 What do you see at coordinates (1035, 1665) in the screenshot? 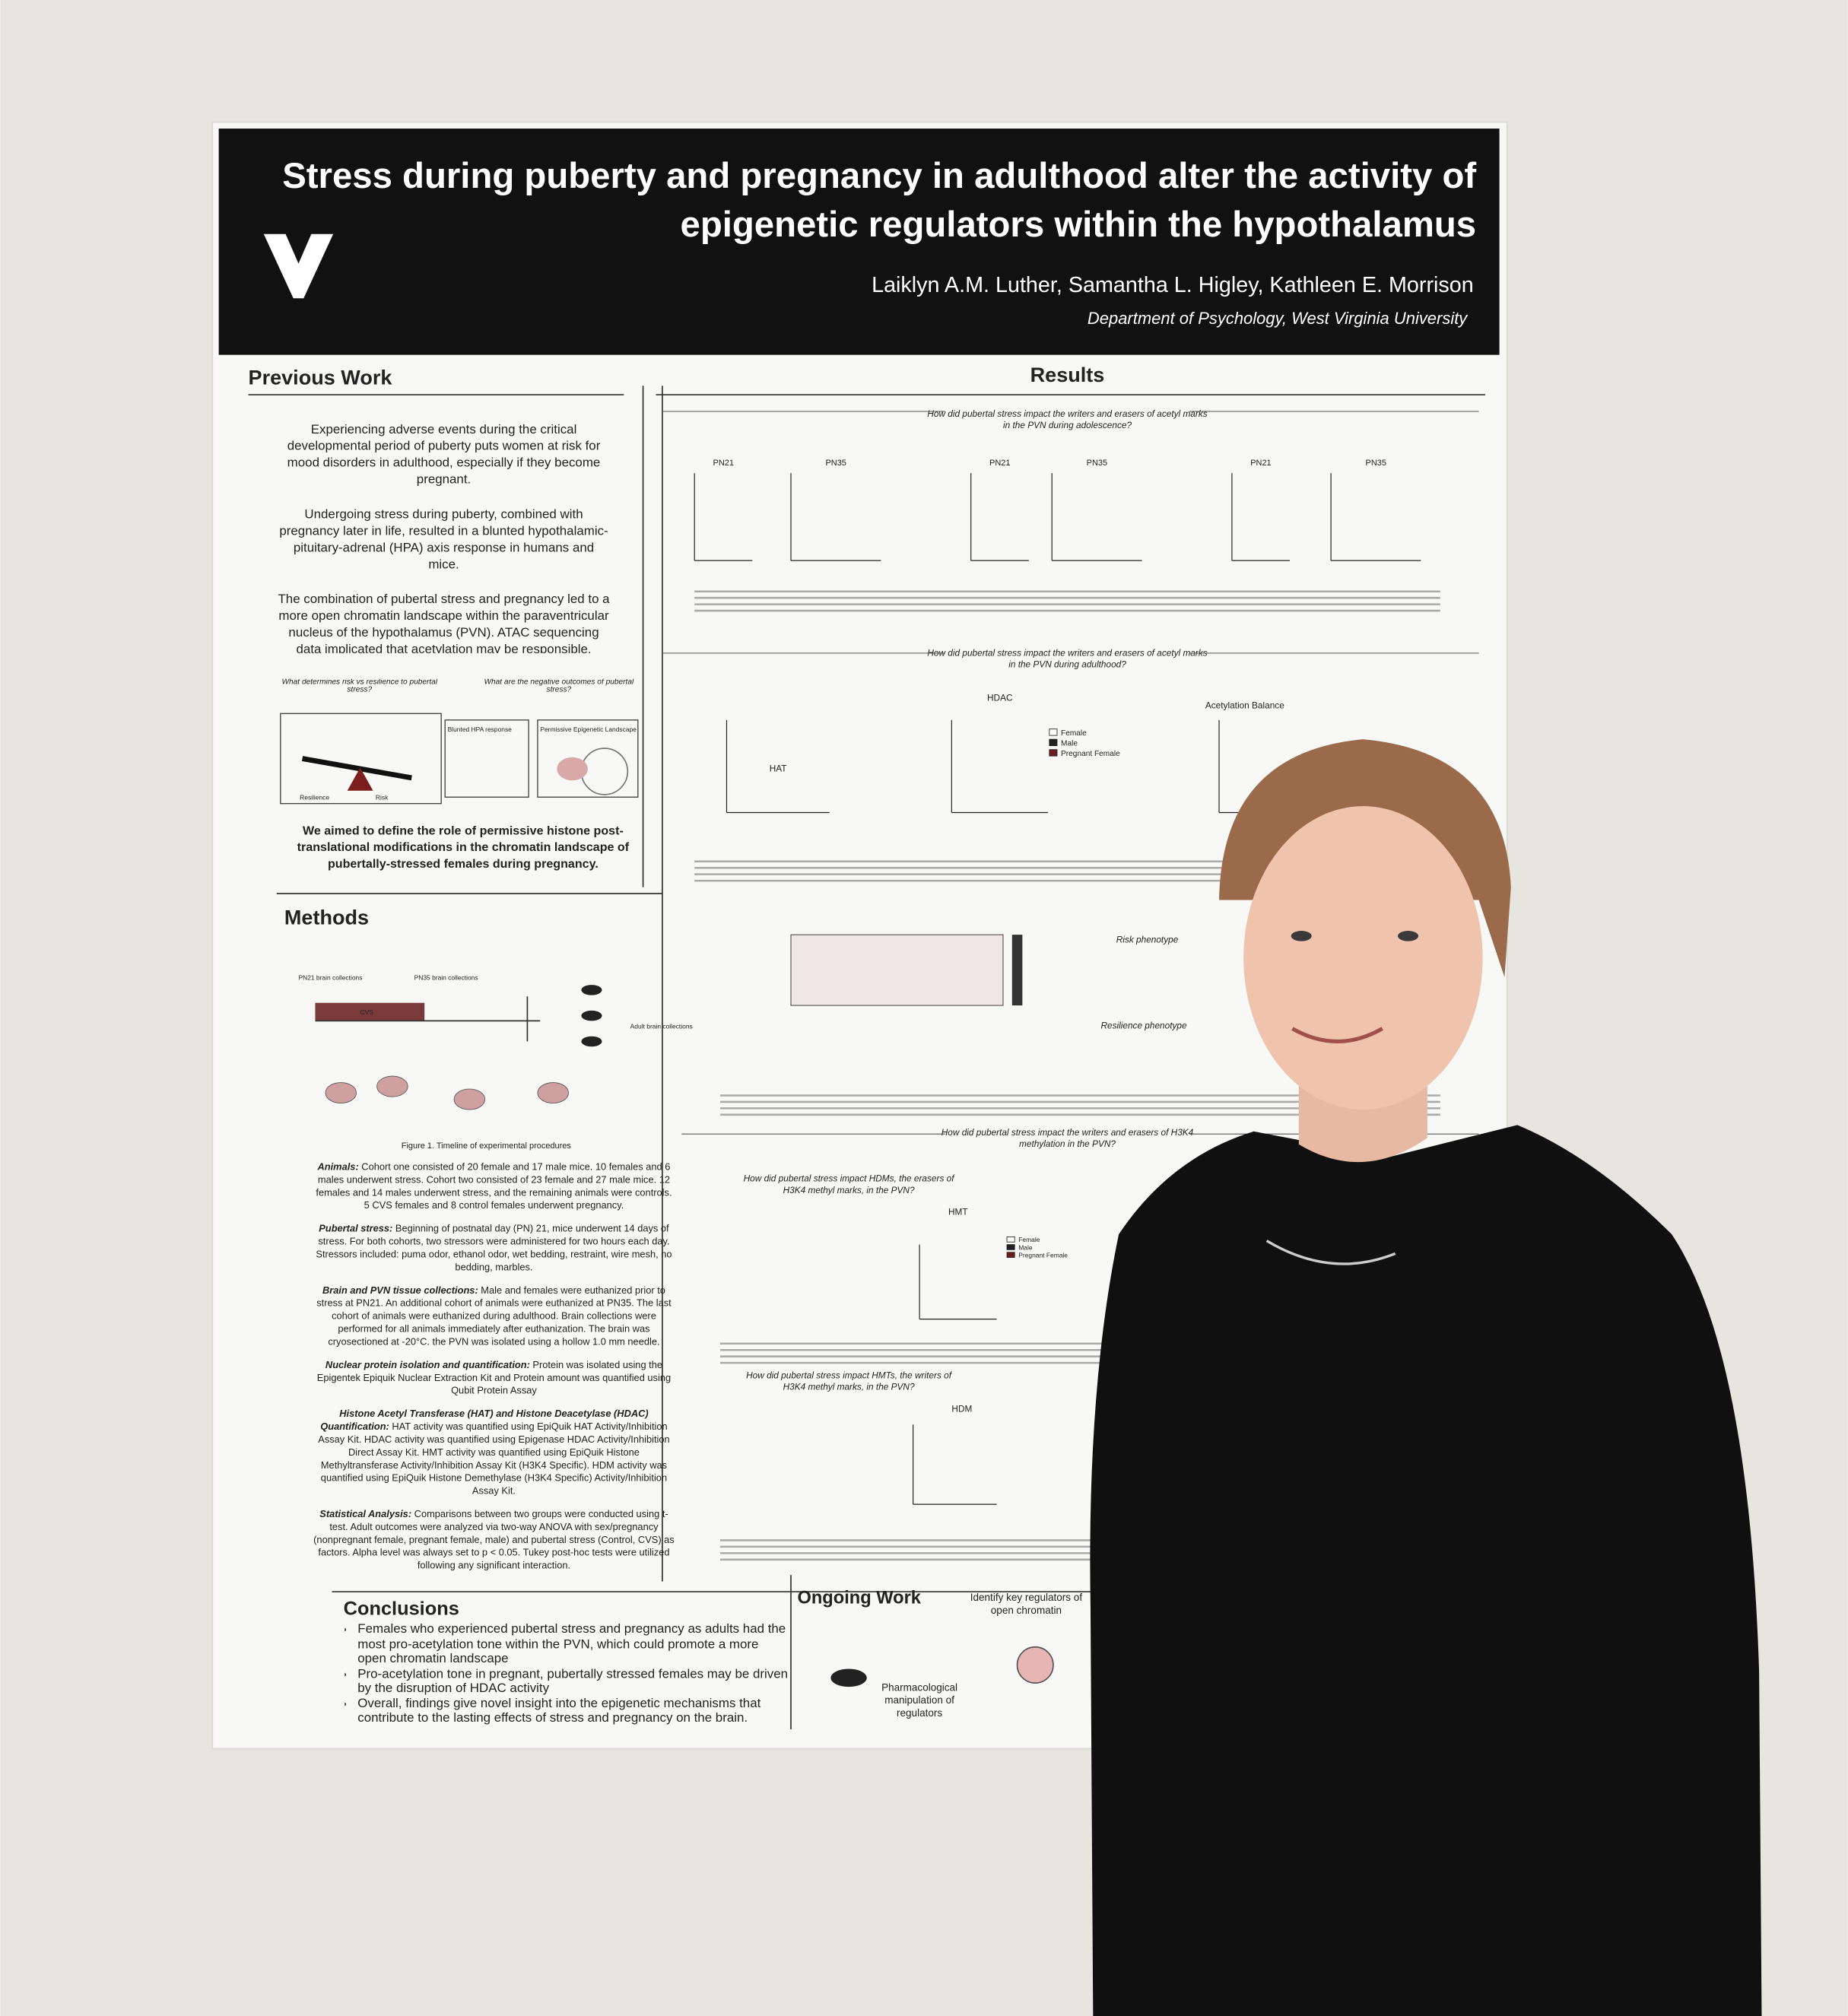
I see `cell-icon` at bounding box center [1035, 1665].